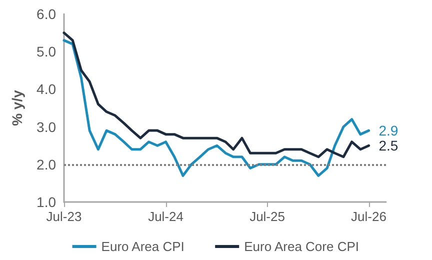 The height and width of the screenshot is (260, 432). I want to click on y-tick-label: 2.0, so click(46, 164).